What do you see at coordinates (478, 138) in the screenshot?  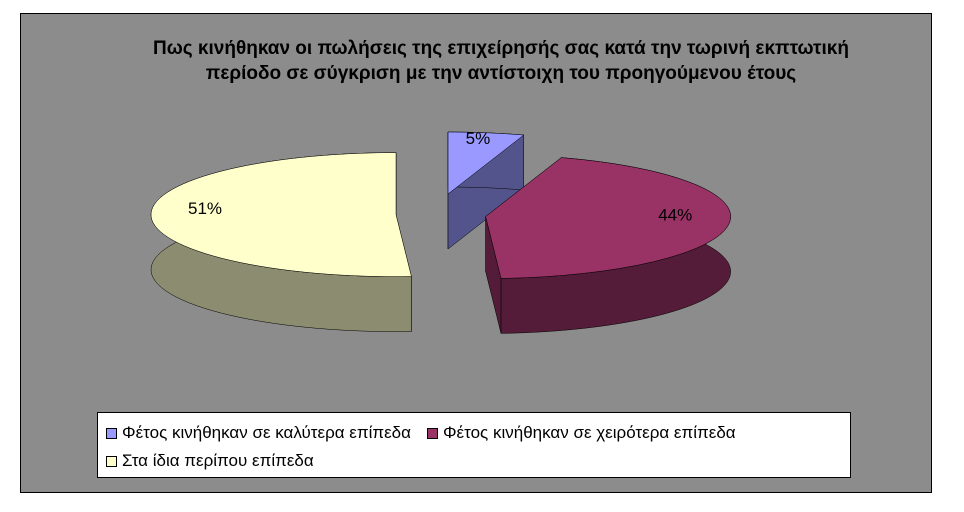 I see `data-label: 5%` at bounding box center [478, 138].